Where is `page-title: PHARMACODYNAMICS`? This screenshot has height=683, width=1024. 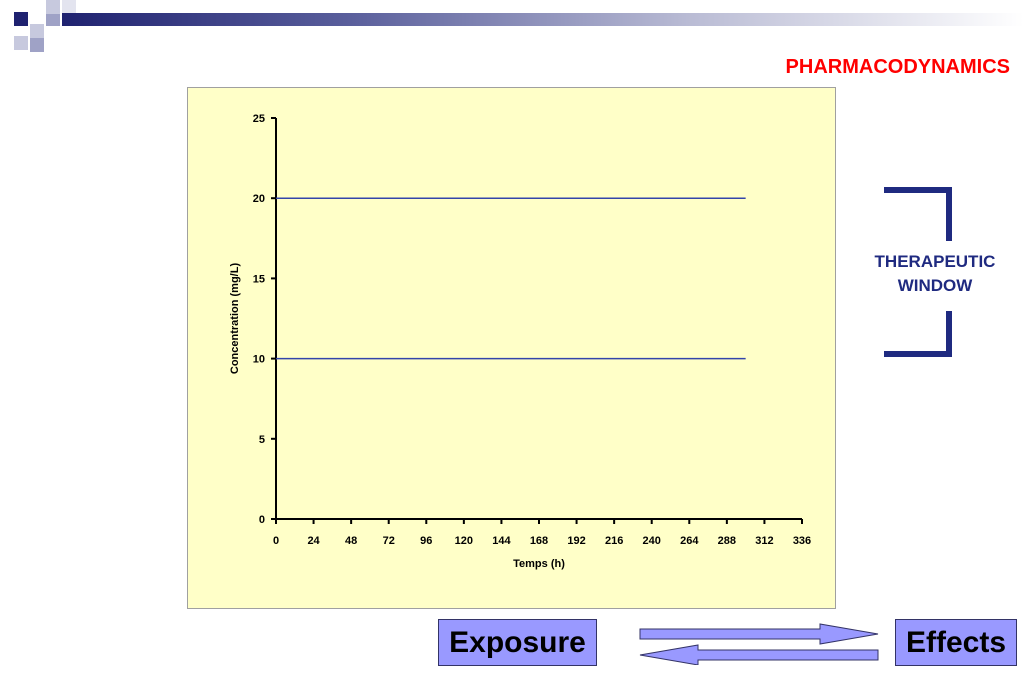
page-title: PHARMACODYNAMICS is located at coordinates (897, 67).